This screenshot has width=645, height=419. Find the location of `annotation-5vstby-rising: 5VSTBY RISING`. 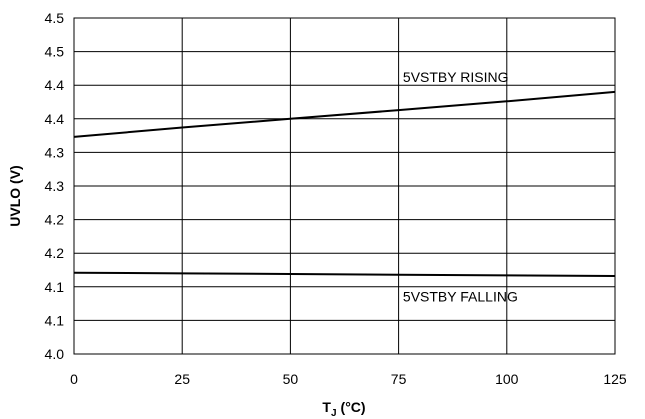

annotation-5vstby-rising: 5VSTBY RISING is located at coordinates (456, 77).